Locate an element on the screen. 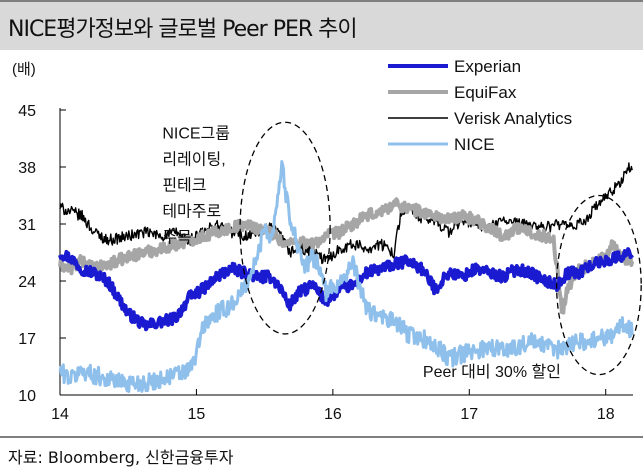  y-tick-label: 31 is located at coordinates (27, 225).